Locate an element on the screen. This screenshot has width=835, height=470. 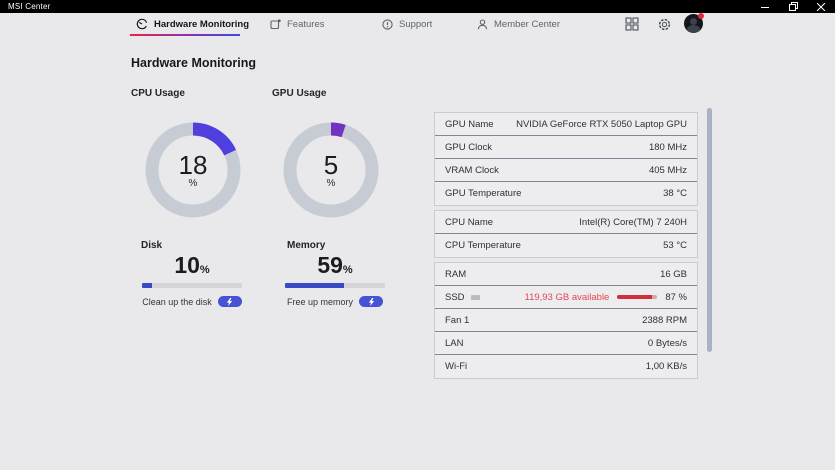
ssd-available-text: 119,93 GB available is located at coordinates (567, 297).